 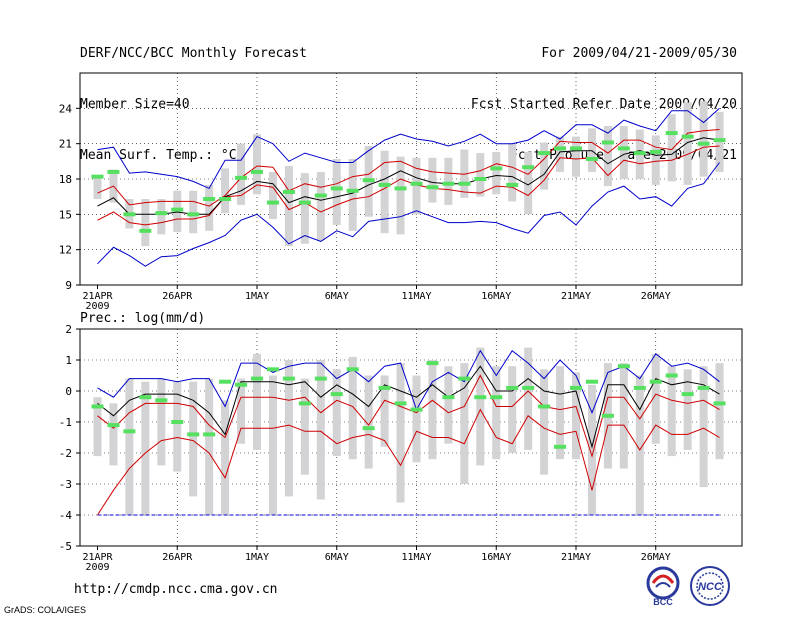 What do you see at coordinates (176, 589) in the screenshot?
I see `source-url: http://cmdp.ncc.cma.gov.cn` at bounding box center [176, 589].